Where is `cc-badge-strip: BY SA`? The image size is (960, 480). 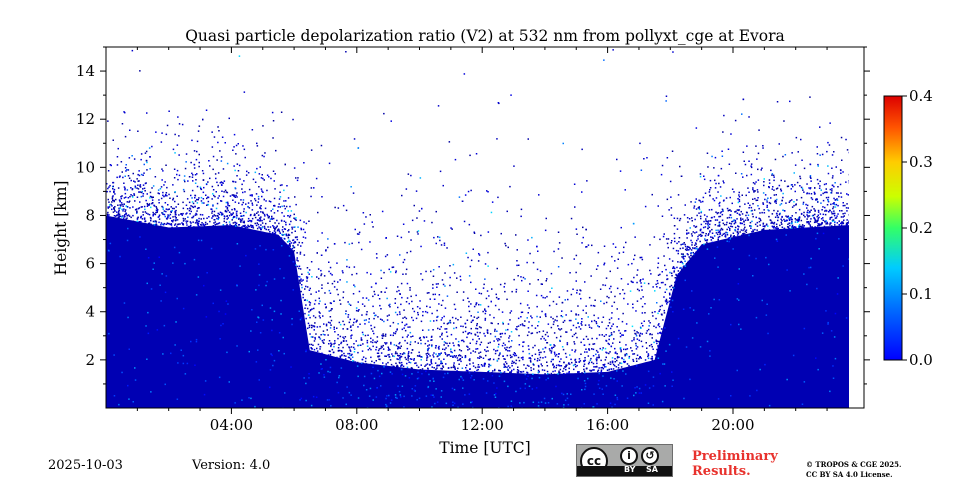
cc-badge-strip: BY SA is located at coordinates (624, 470).